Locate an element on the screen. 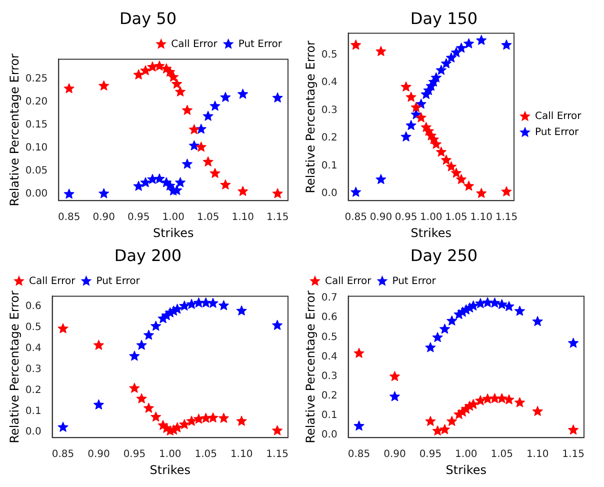 This screenshot has height=487, width=604. chart-title: Day 50 is located at coordinates (148, 18).